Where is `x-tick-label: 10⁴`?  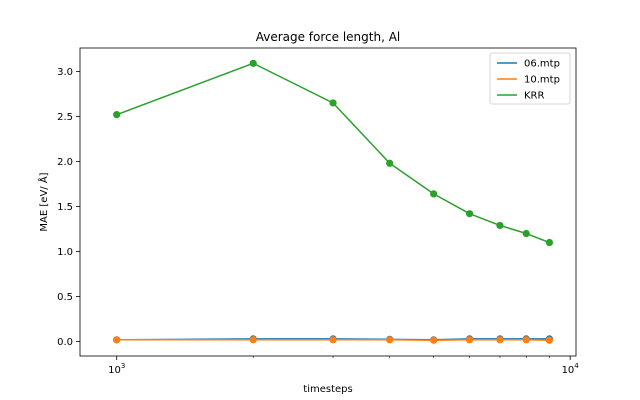
x-tick-label: 10⁴ is located at coordinates (571, 369).